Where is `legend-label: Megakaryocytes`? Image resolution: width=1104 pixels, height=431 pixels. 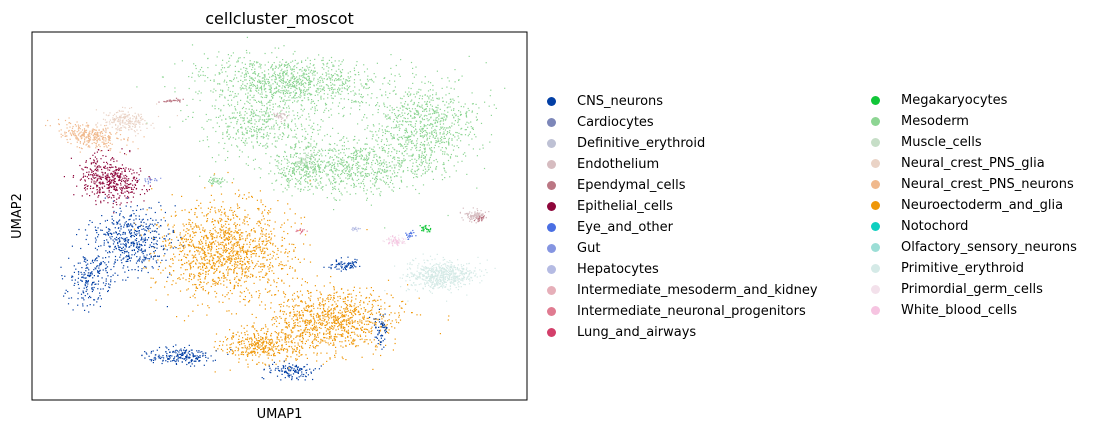
legend-label: Megakaryocytes is located at coordinates (954, 100).